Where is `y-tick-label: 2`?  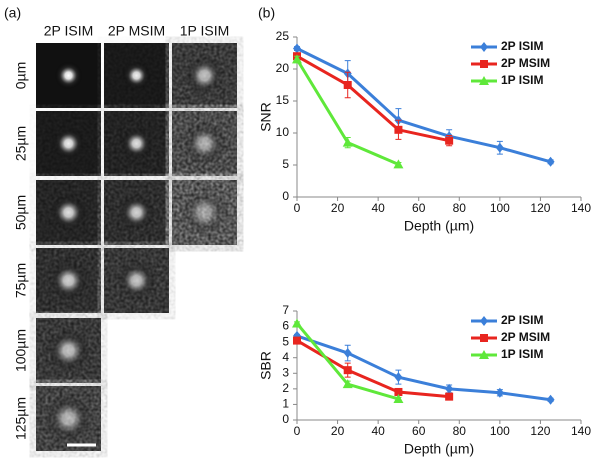 y-tick-label: 2 is located at coordinates (285, 388).